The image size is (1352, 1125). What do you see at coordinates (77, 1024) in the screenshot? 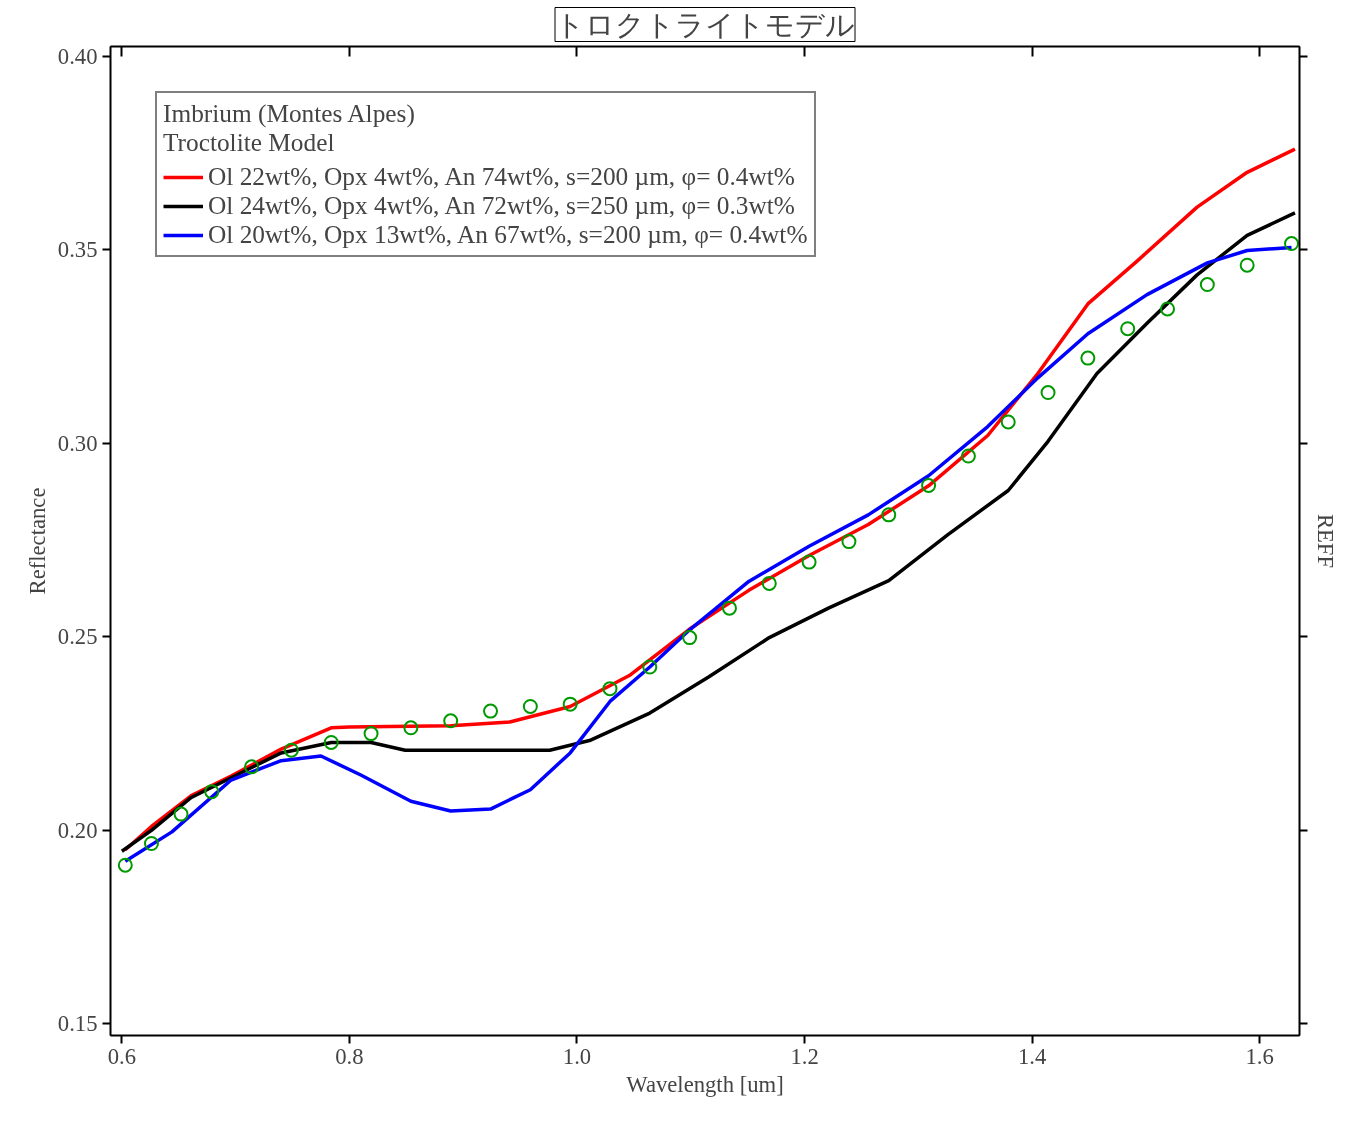
I see `y-tick-label: 0.15` at bounding box center [77, 1024].